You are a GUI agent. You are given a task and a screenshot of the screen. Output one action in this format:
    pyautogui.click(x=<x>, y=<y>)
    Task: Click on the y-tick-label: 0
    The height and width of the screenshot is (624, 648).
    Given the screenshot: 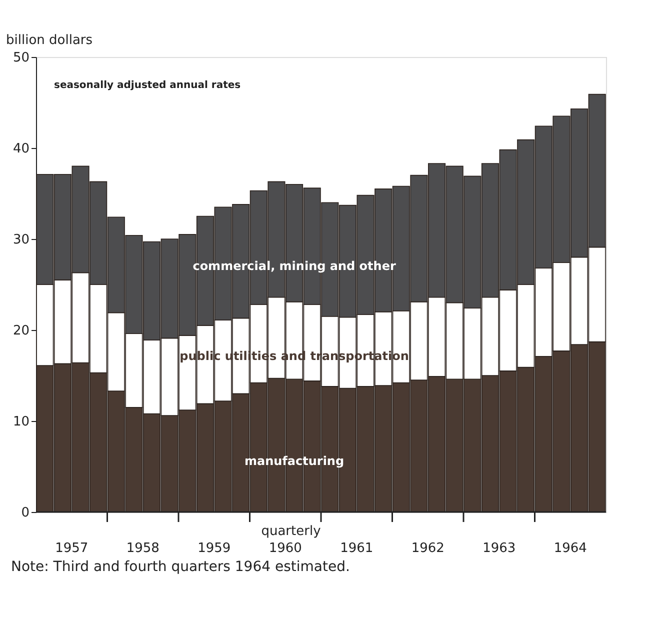 What is the action you would take?
    pyautogui.click(x=25, y=513)
    